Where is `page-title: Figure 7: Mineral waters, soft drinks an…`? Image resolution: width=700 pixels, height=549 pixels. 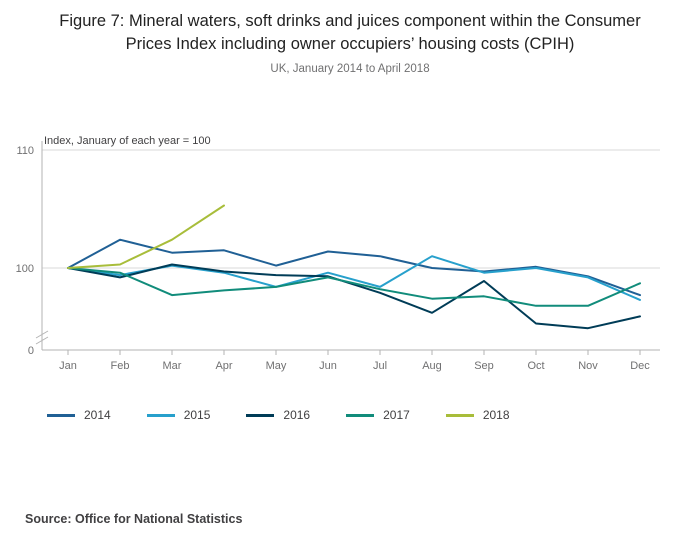 page-title: Figure 7: Mineral waters, soft drinks an… is located at coordinates (350, 33).